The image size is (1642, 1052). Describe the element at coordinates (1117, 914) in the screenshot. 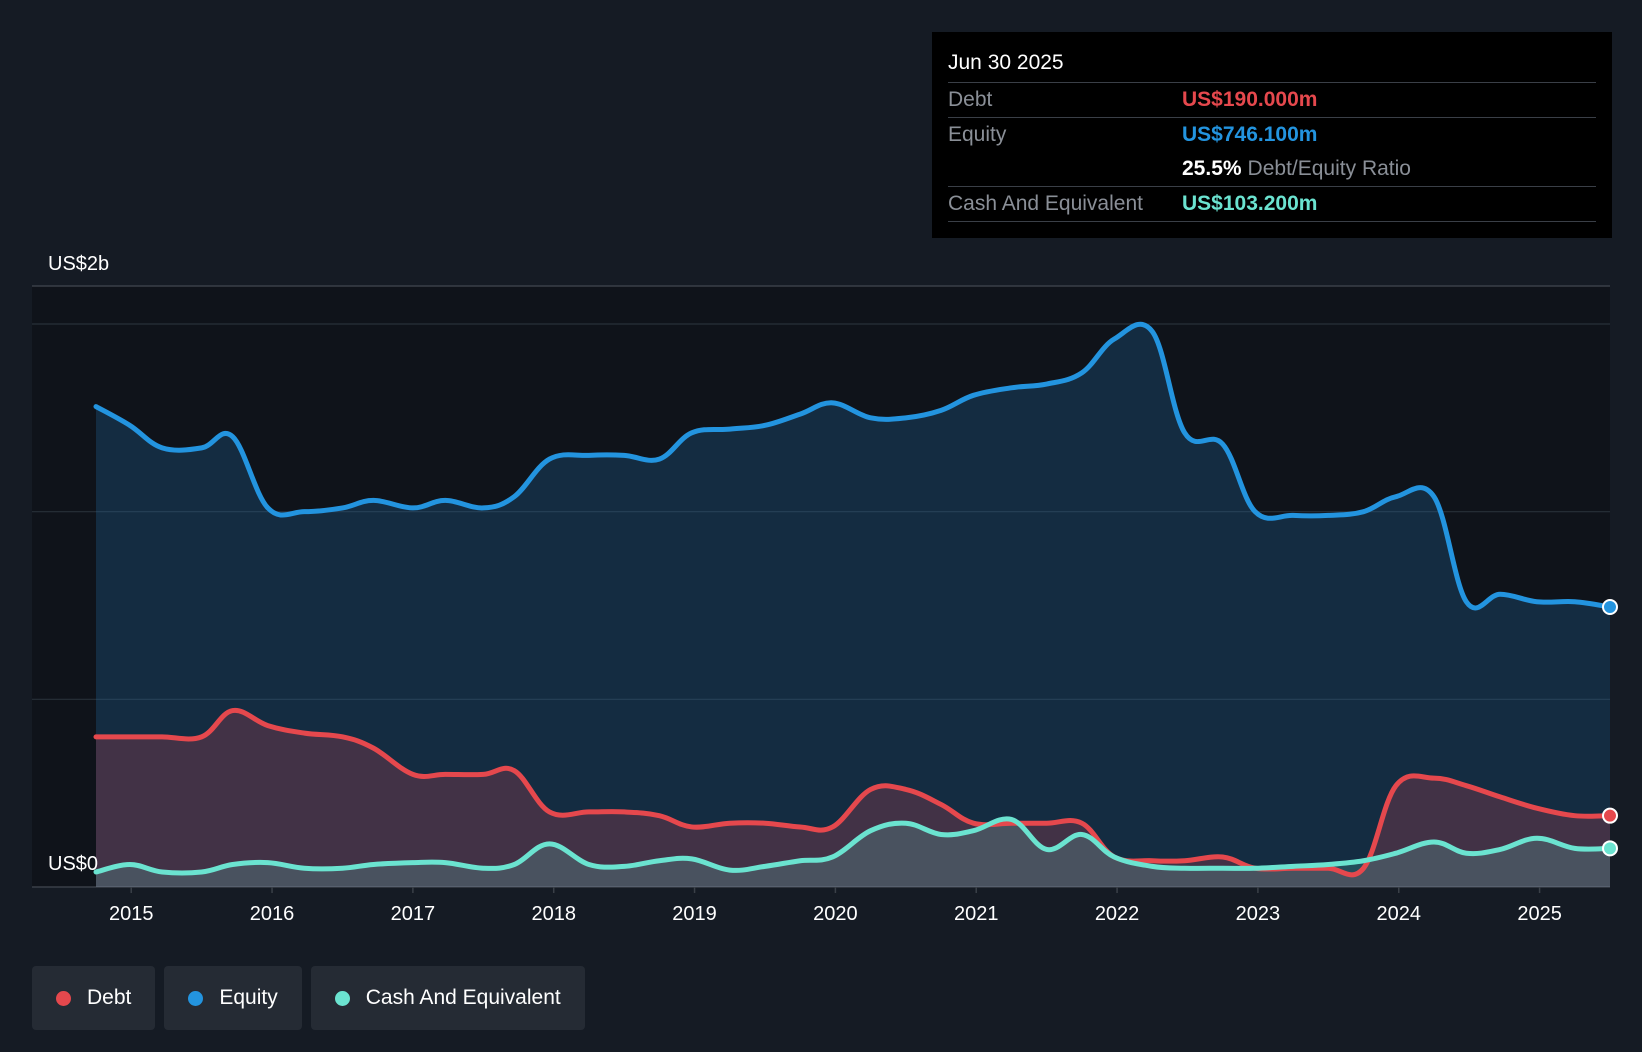

I see `x-tick-label: 2022` at that location.